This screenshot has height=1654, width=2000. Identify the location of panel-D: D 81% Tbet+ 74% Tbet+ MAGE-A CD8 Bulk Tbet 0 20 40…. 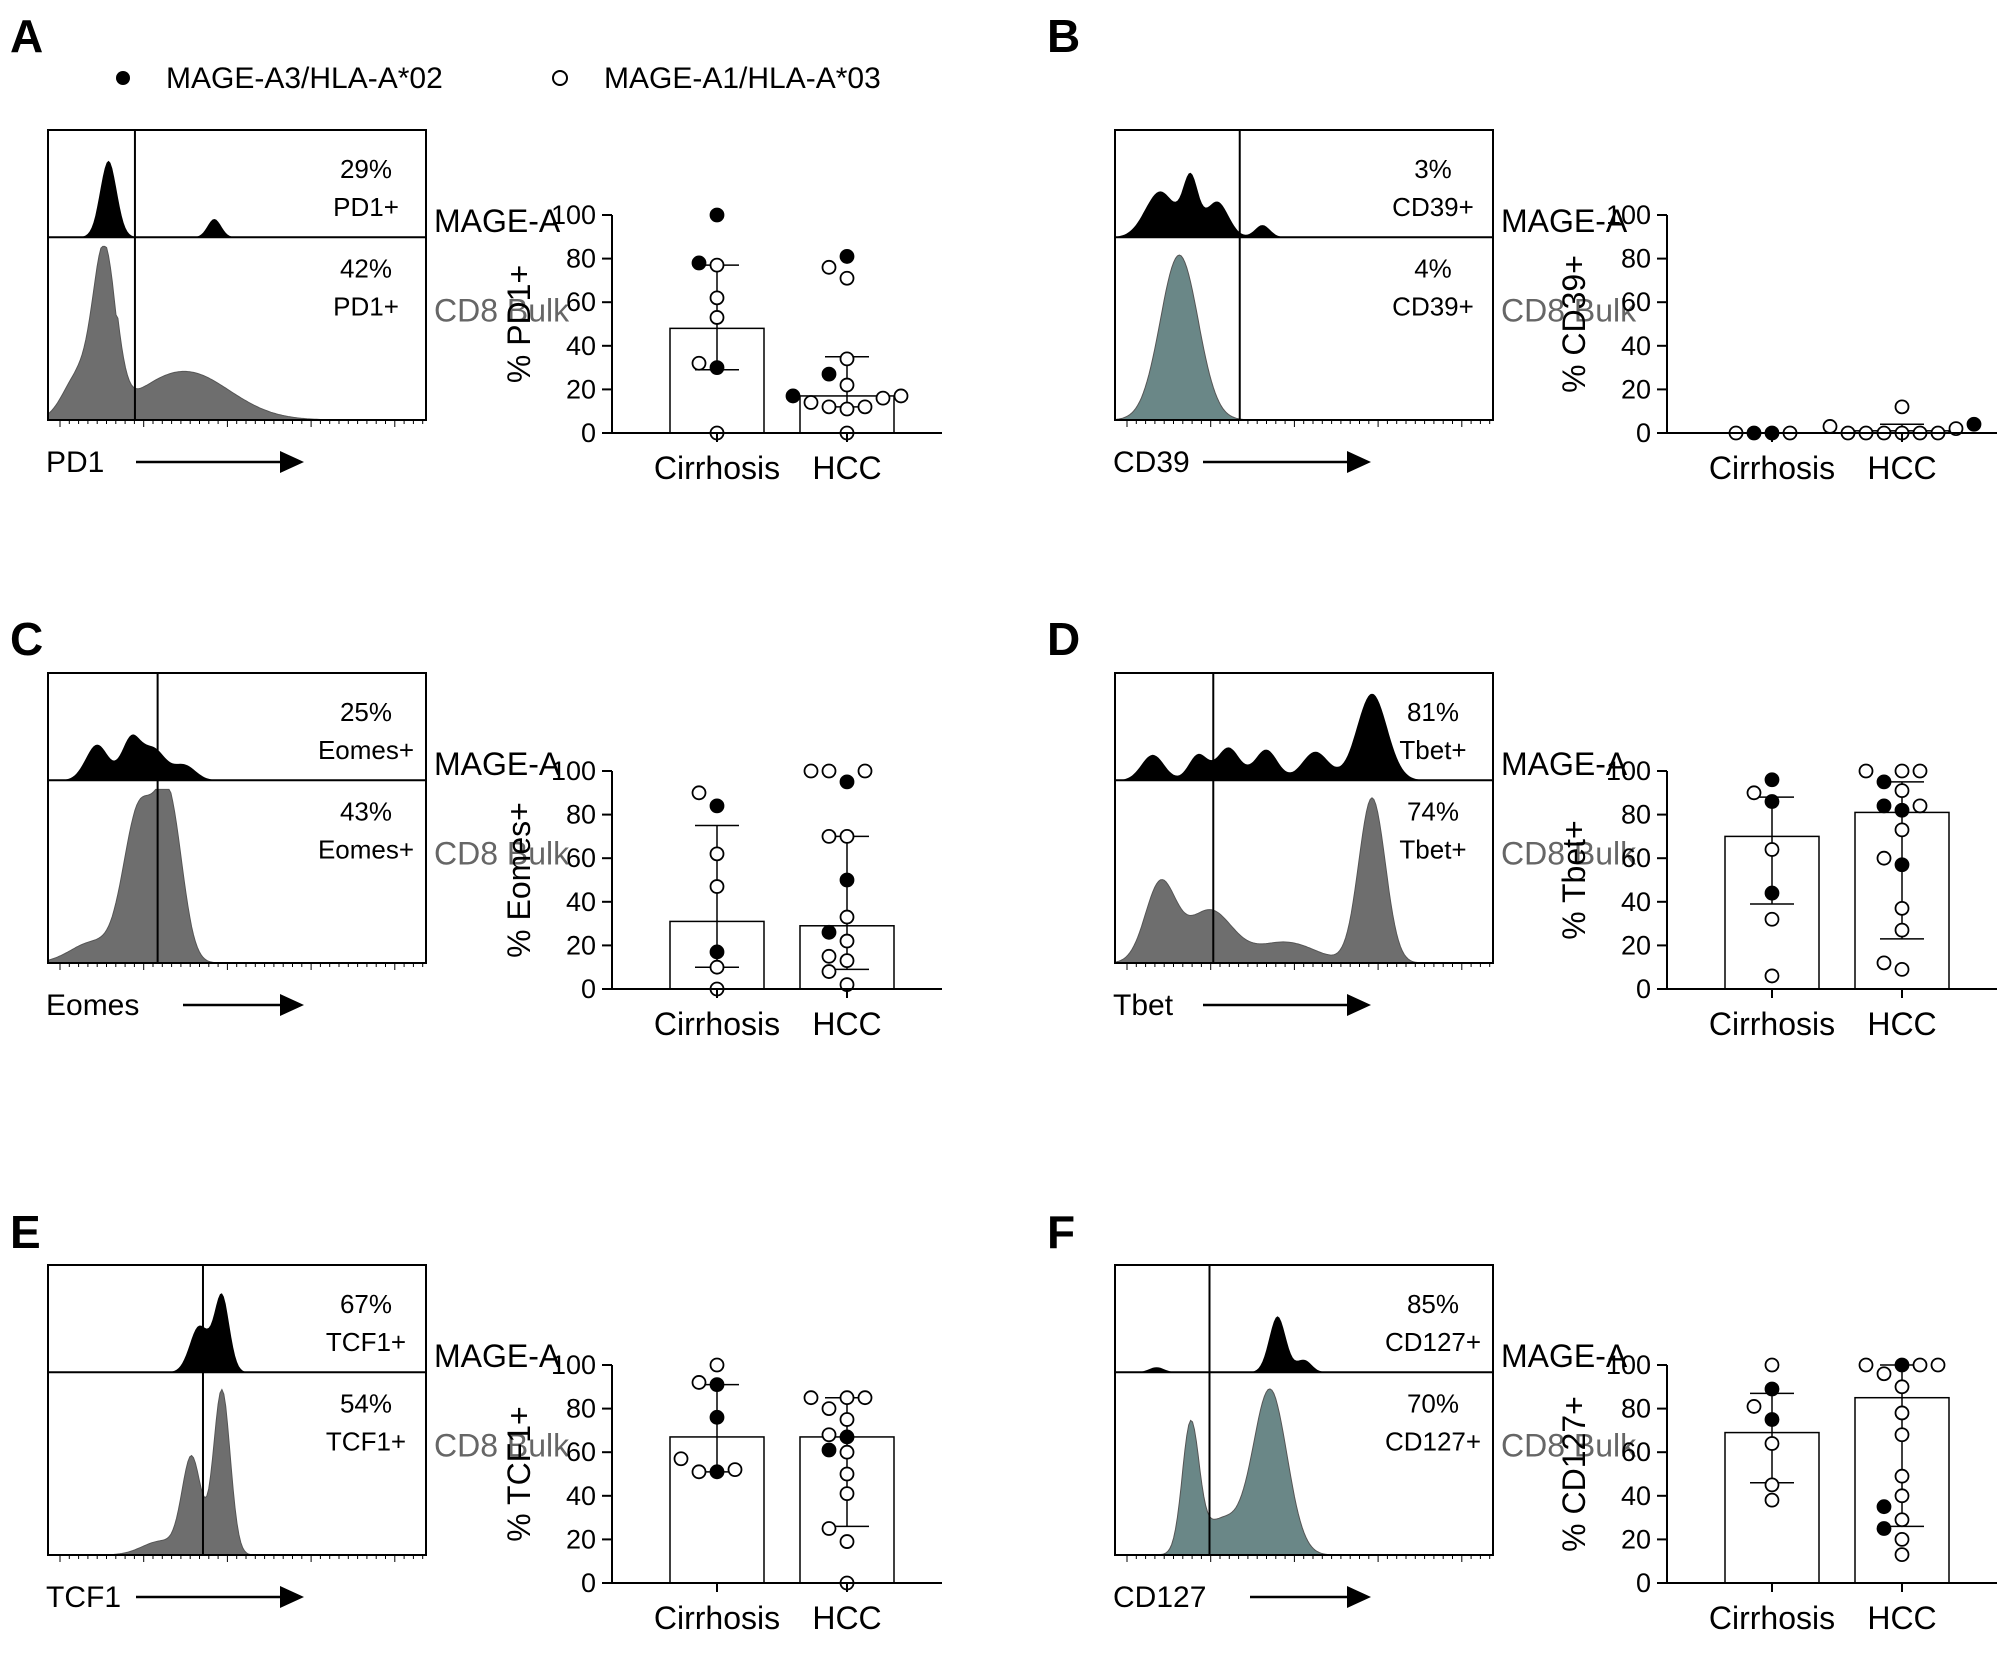
(1522, 827).